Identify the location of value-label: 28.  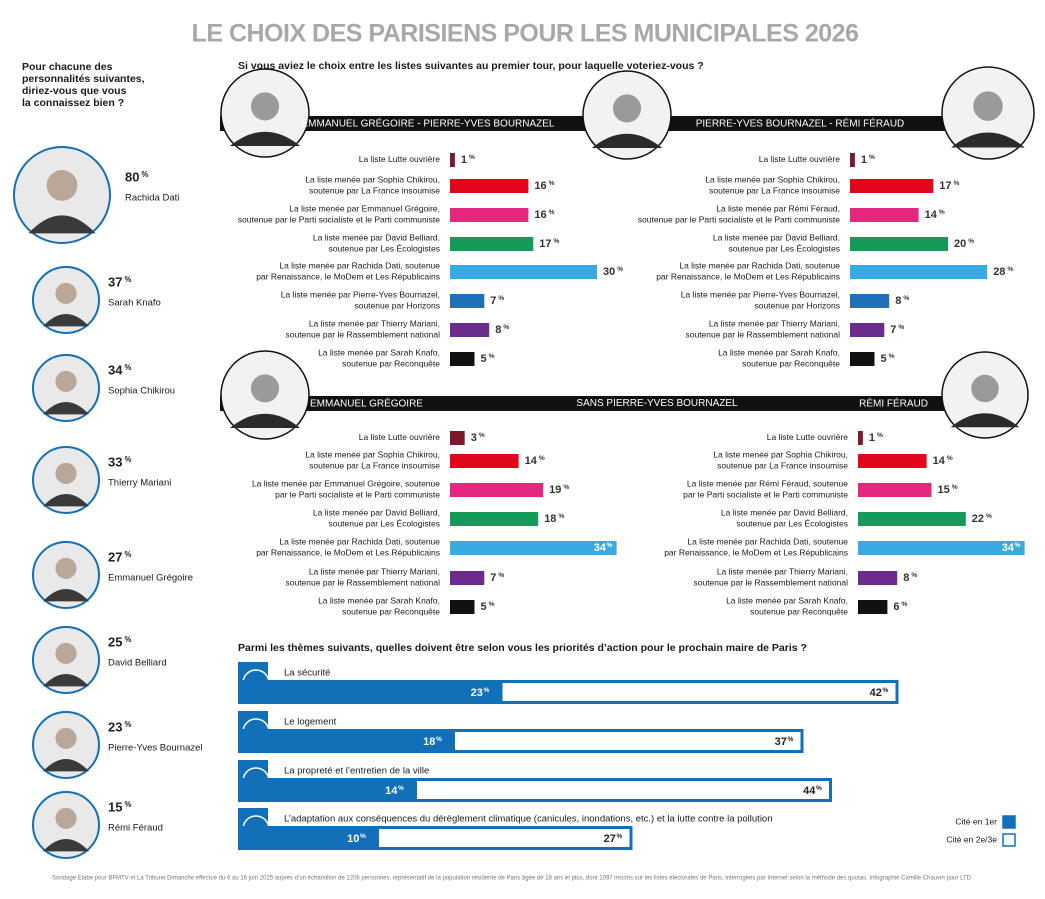
(999, 272).